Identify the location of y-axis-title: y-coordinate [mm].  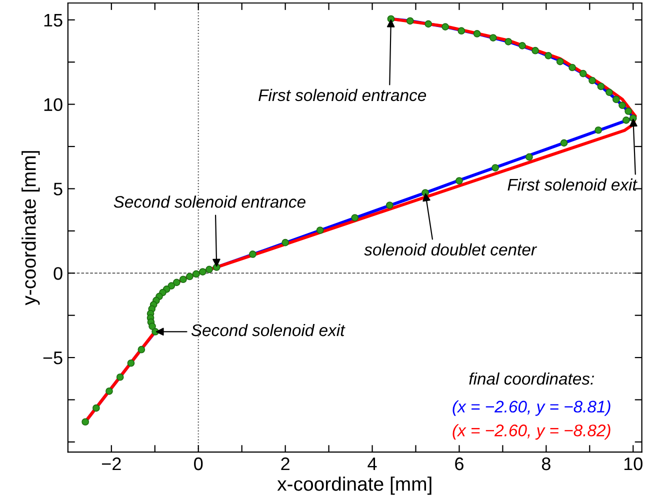
(31, 228).